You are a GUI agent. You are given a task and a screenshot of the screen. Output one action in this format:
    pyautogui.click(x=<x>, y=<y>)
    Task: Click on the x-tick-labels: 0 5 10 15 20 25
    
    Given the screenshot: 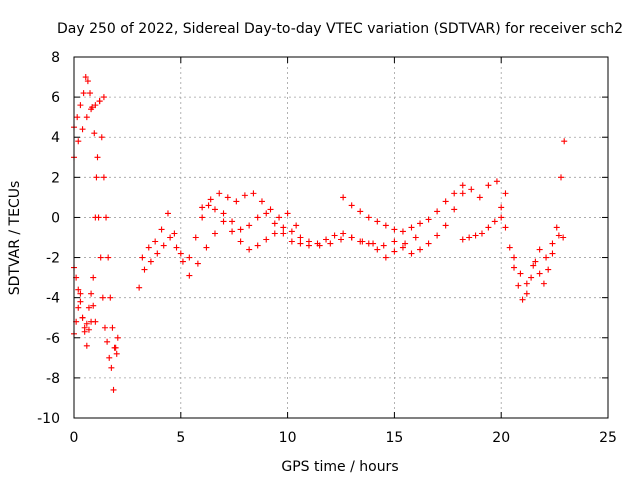 What is the action you would take?
    pyautogui.click(x=343, y=438)
    